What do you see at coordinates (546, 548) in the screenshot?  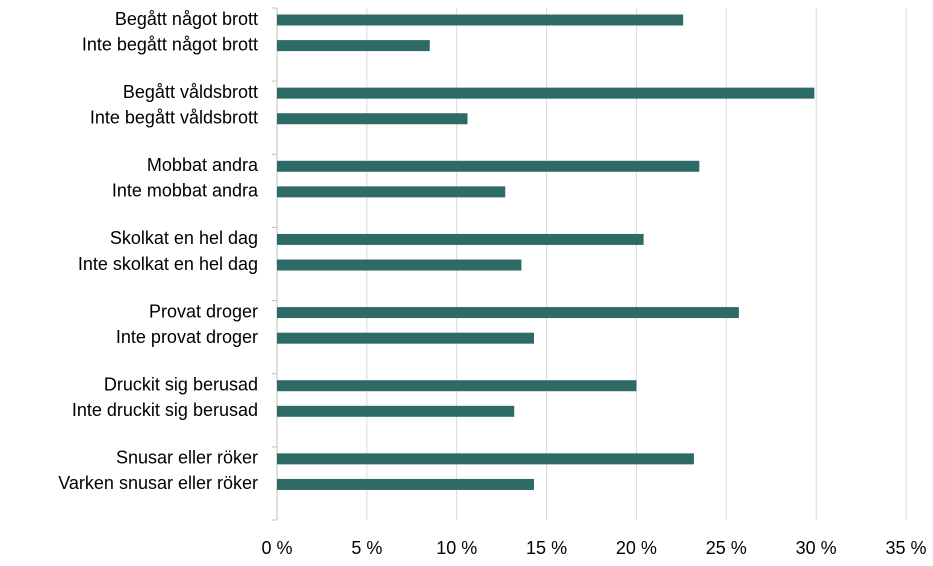 I see `x-tick-label: 15 %` at bounding box center [546, 548].